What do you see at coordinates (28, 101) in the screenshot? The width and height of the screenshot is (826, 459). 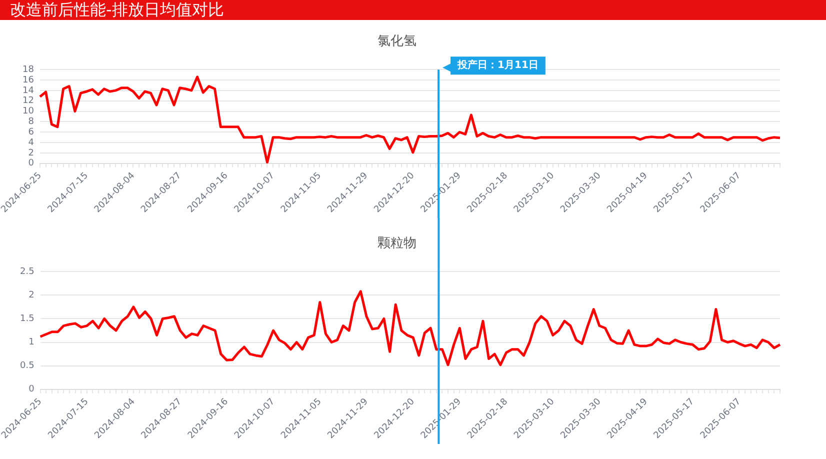 I see `y-tick-label: 12` at bounding box center [28, 101].